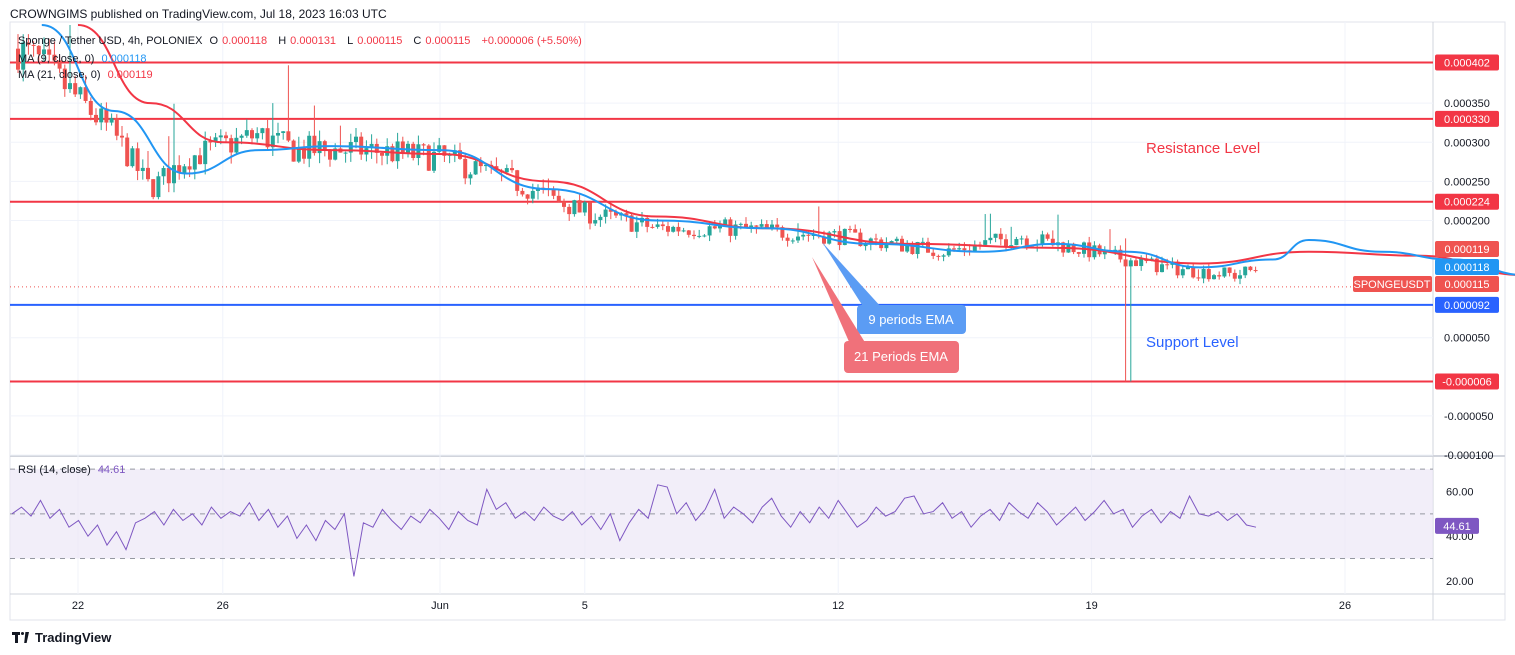 This screenshot has height=655, width=1515. Describe the element at coordinates (901, 357) in the screenshot. I see `ema21-callout-box` at that location.